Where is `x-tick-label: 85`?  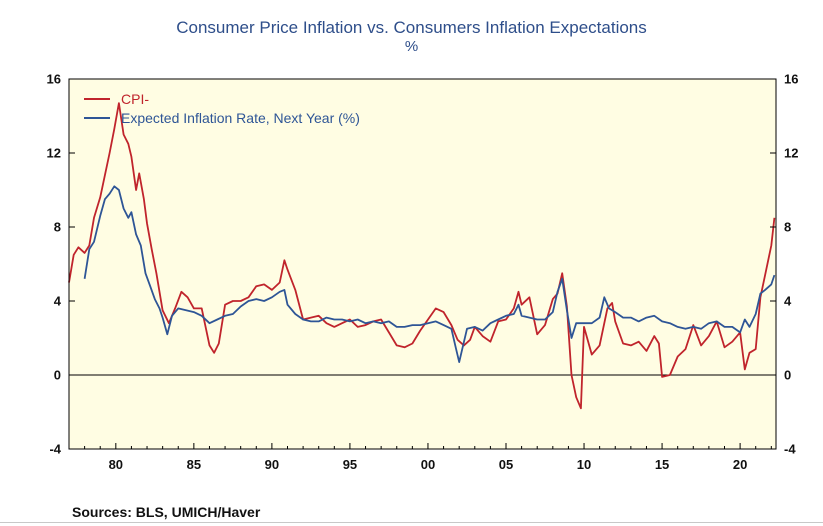 x-tick-label: 85 is located at coordinates (194, 464).